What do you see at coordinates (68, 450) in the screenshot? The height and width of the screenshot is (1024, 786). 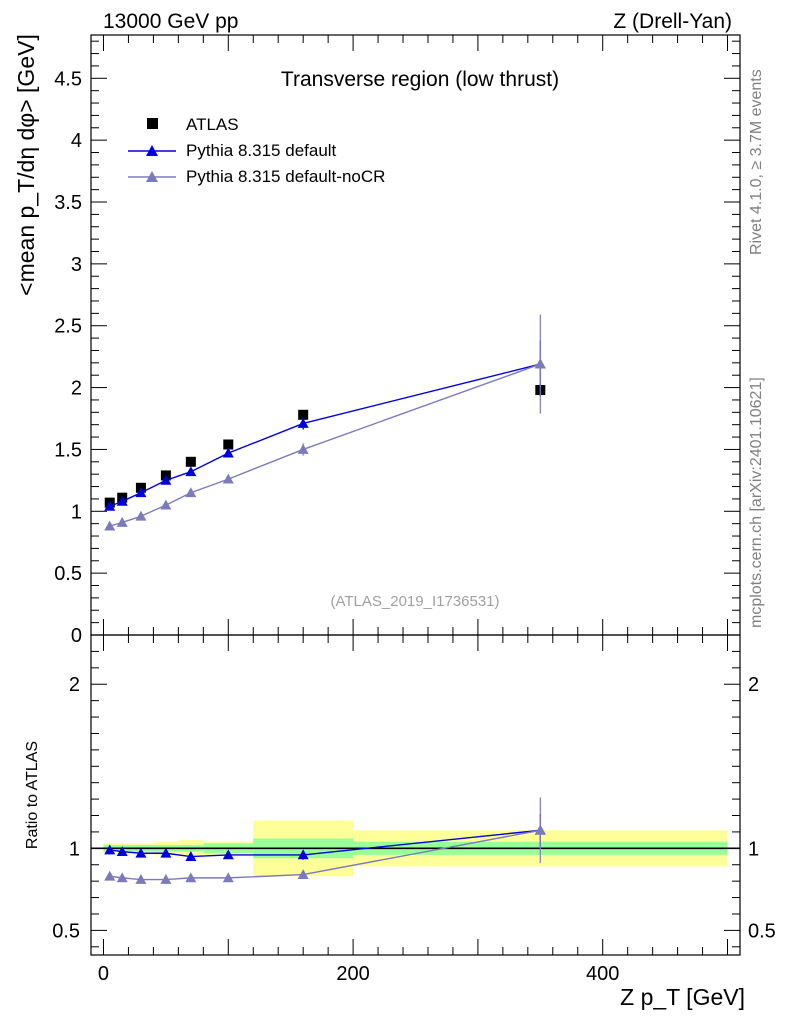 I see `y-tick-label-3: 1.5` at bounding box center [68, 450].